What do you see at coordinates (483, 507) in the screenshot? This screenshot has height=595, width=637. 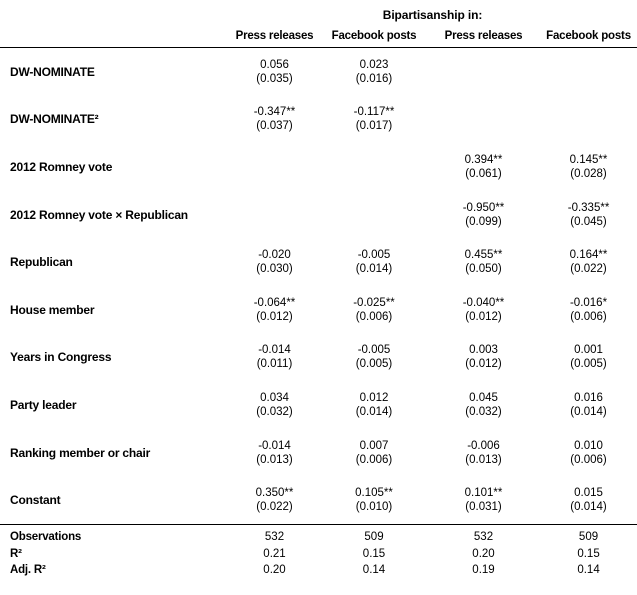 I see `standard-error: (0.031)` at bounding box center [483, 507].